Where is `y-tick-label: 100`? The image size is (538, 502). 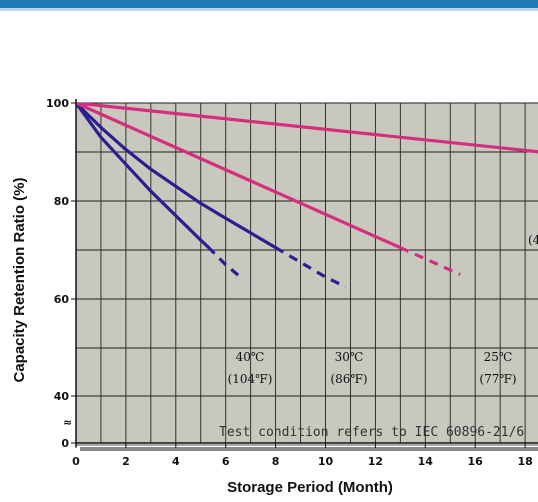 y-tick-label: 100 is located at coordinates (57, 103).